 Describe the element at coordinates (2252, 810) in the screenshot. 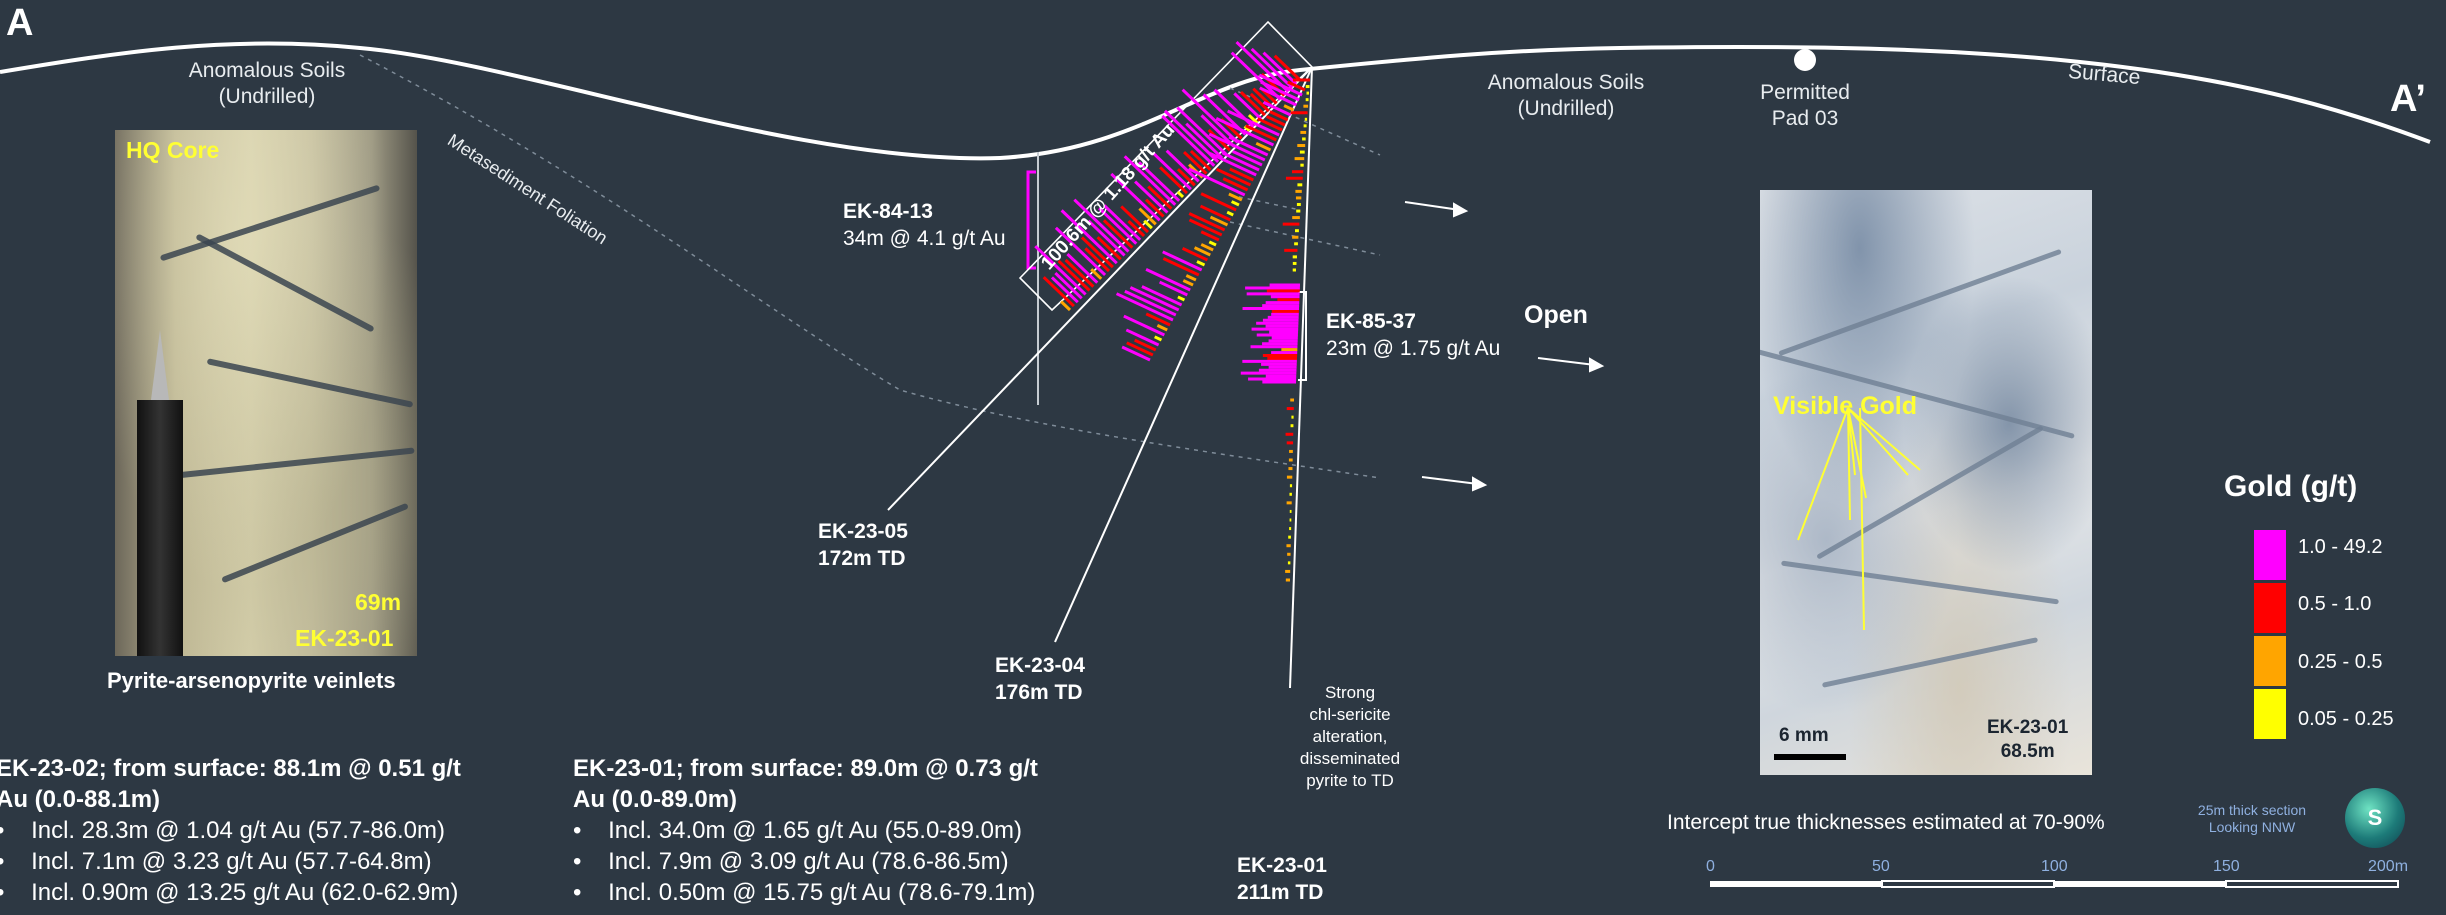

I see `section-note-line1: 25m thick section` at that location.